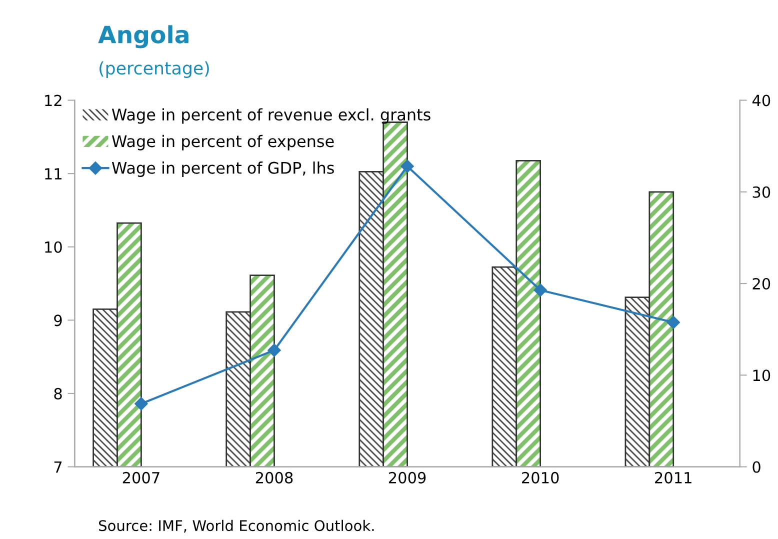 The height and width of the screenshot is (539, 778). I want to click on x-tick-label: 2009, so click(407, 478).